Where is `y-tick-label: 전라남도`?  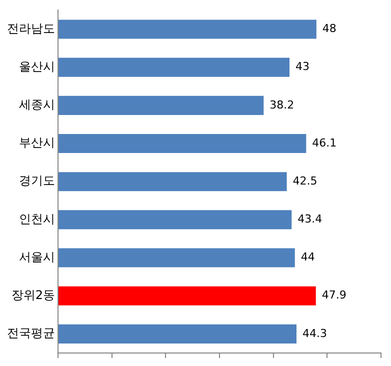 y-tick-label: 전라남도 is located at coordinates (31, 28).